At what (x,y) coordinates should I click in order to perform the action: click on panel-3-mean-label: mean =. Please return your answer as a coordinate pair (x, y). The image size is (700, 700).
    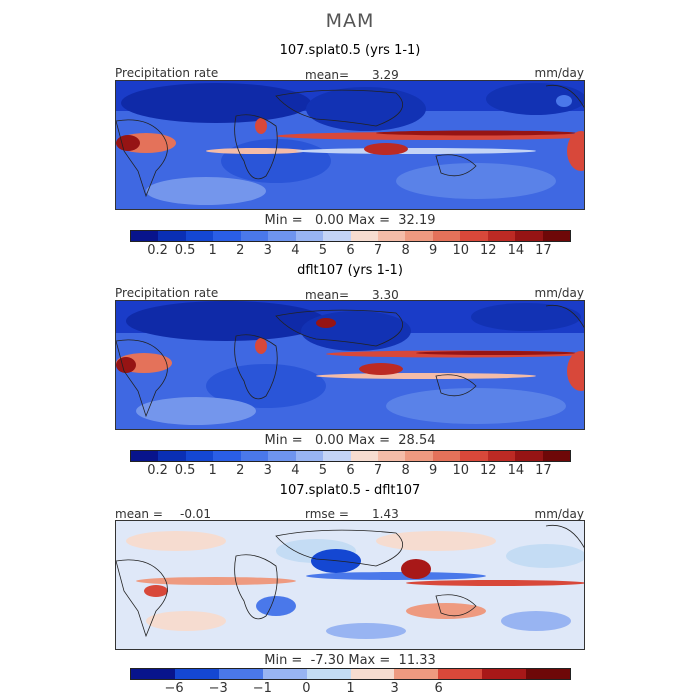
    Looking at the image, I should click on (139, 514).